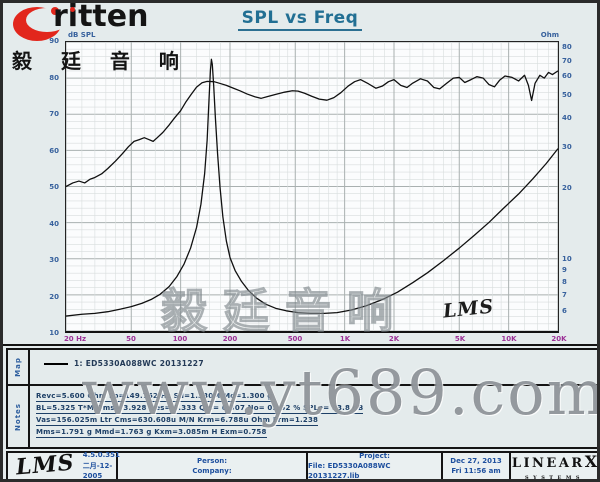 The height and width of the screenshot is (482, 600). What do you see at coordinates (101, 455) in the screenshot?
I see `version-number: 4.5.0.351` at bounding box center [101, 455].